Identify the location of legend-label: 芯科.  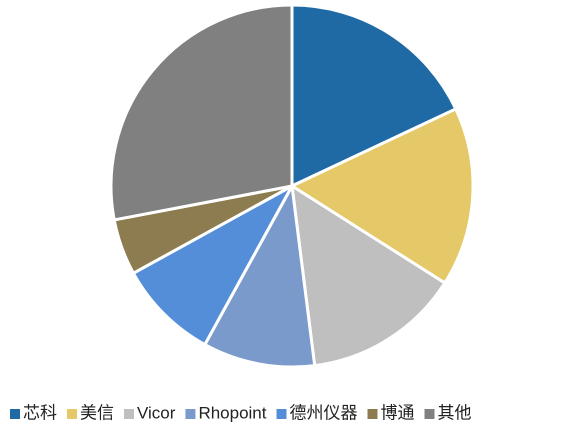
(40, 412).